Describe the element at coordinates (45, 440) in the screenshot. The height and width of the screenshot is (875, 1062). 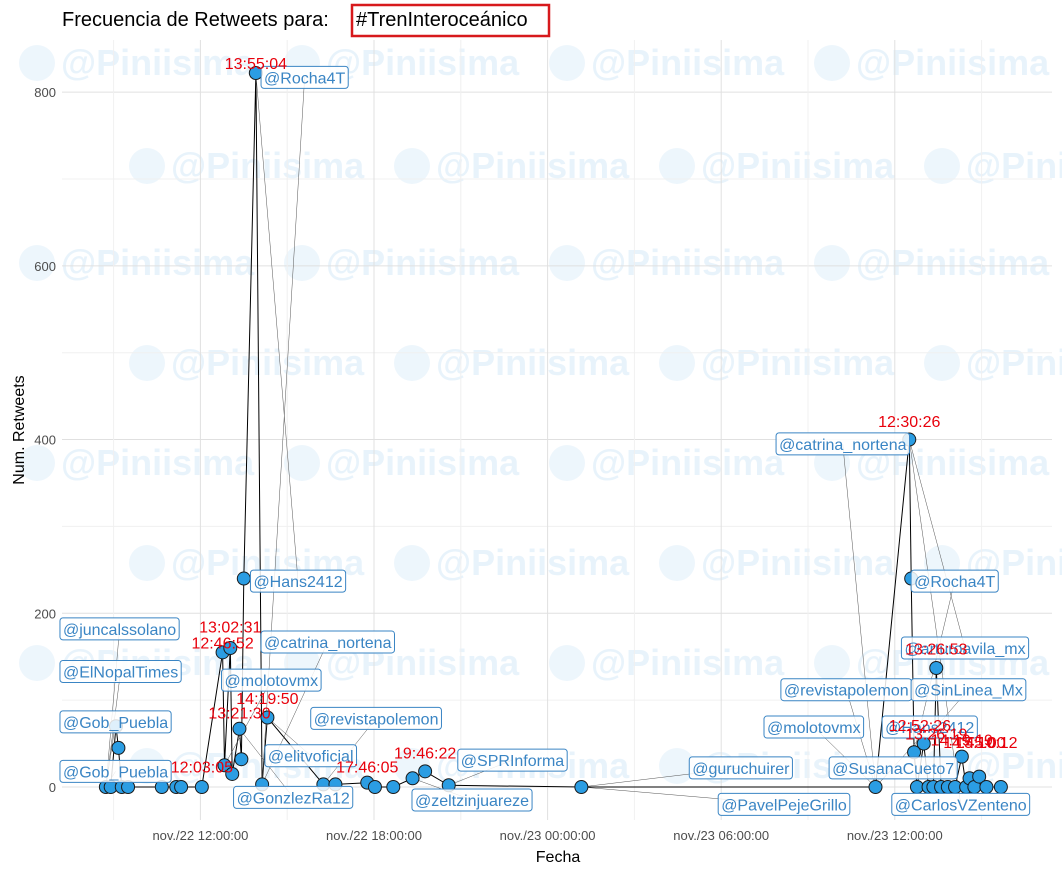
I see `y-axis-ticks: 0 200 400 600 800` at that location.